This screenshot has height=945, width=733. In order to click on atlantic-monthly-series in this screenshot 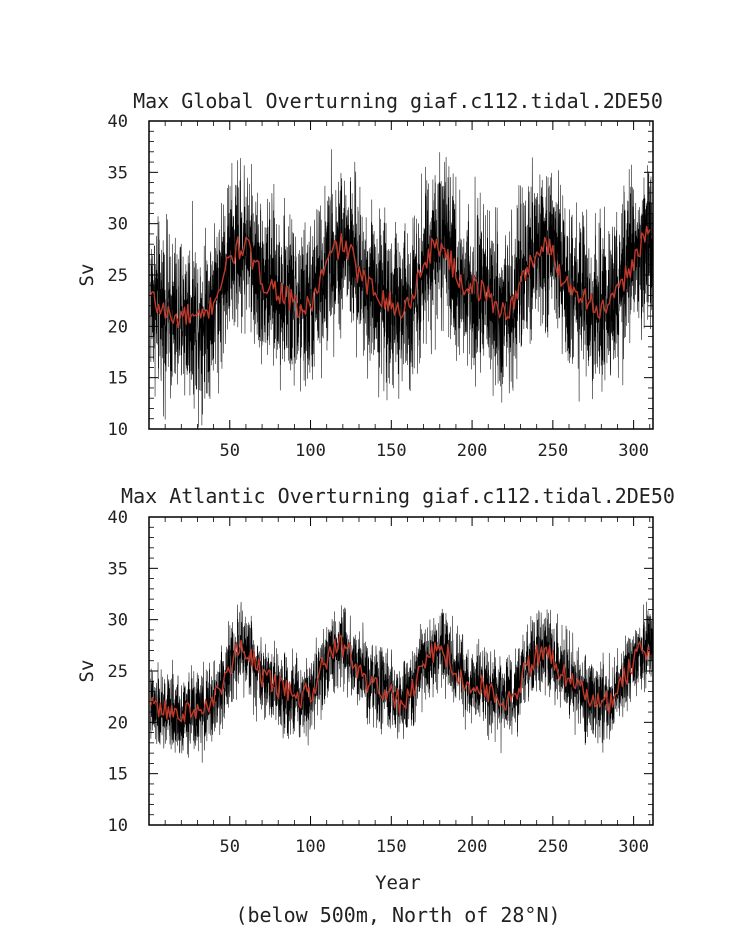, I will do `click(402, 682)`.